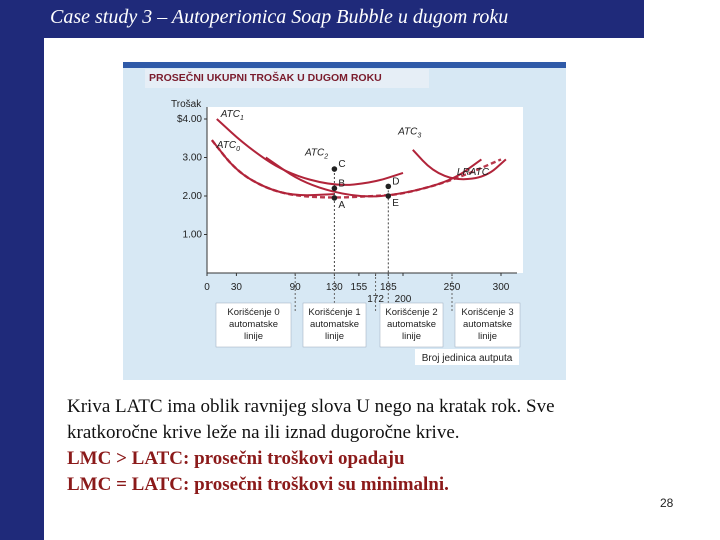 The width and height of the screenshot is (720, 540). Describe the element at coordinates (395, 203) in the screenshot. I see `point-label-e: E` at that location.